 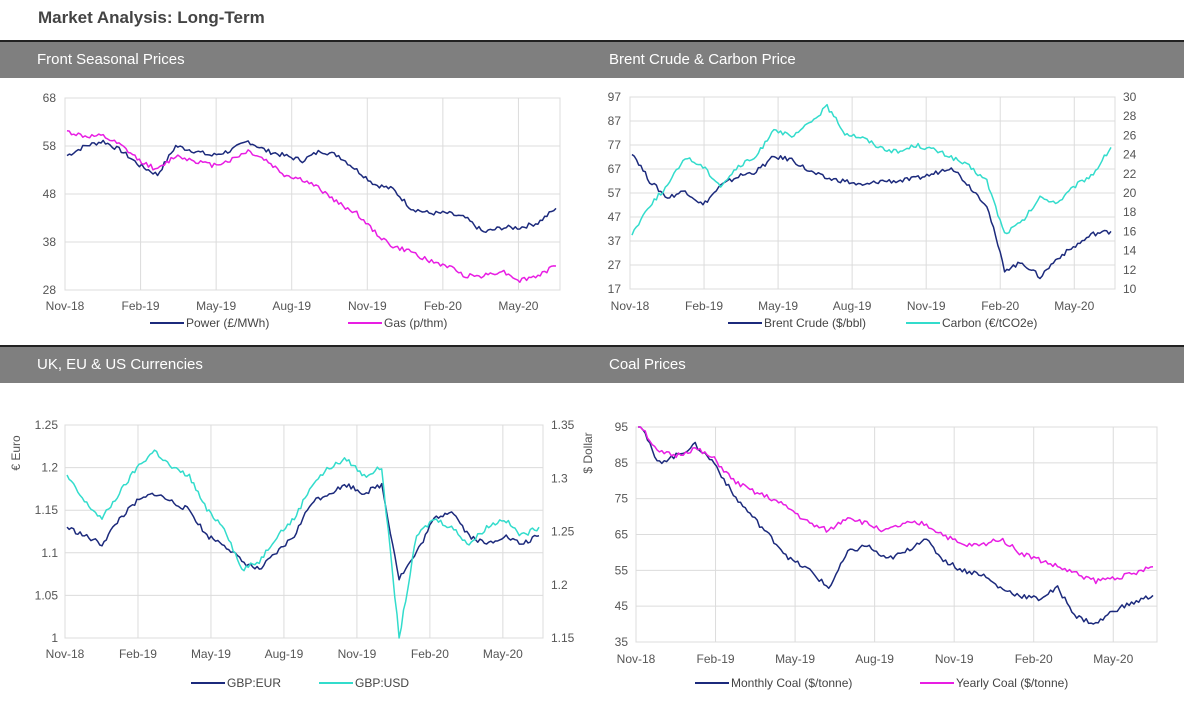 I want to click on page-title: Market Analysis: Long-Term, so click(x=151, y=17).